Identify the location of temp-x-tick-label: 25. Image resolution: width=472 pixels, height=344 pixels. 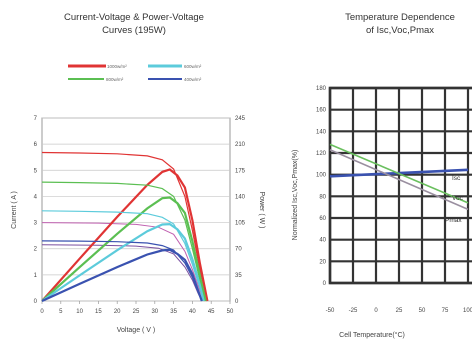
(399, 311).